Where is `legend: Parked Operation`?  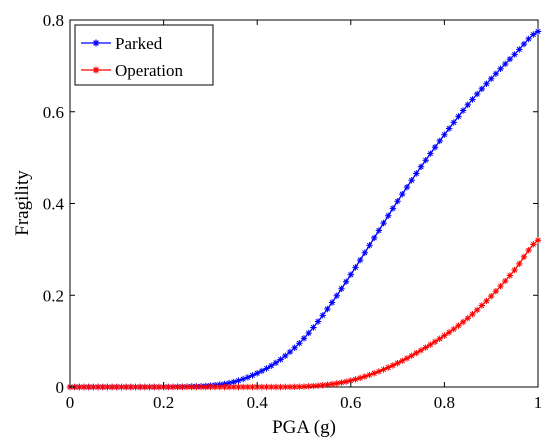 legend: Parked Operation is located at coordinates (144, 55).